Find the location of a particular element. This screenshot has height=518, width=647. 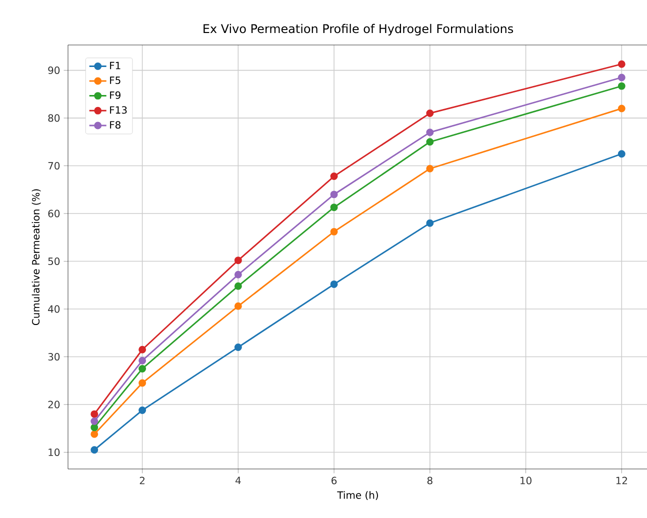

x-tick-label: 2 is located at coordinates (142, 480).